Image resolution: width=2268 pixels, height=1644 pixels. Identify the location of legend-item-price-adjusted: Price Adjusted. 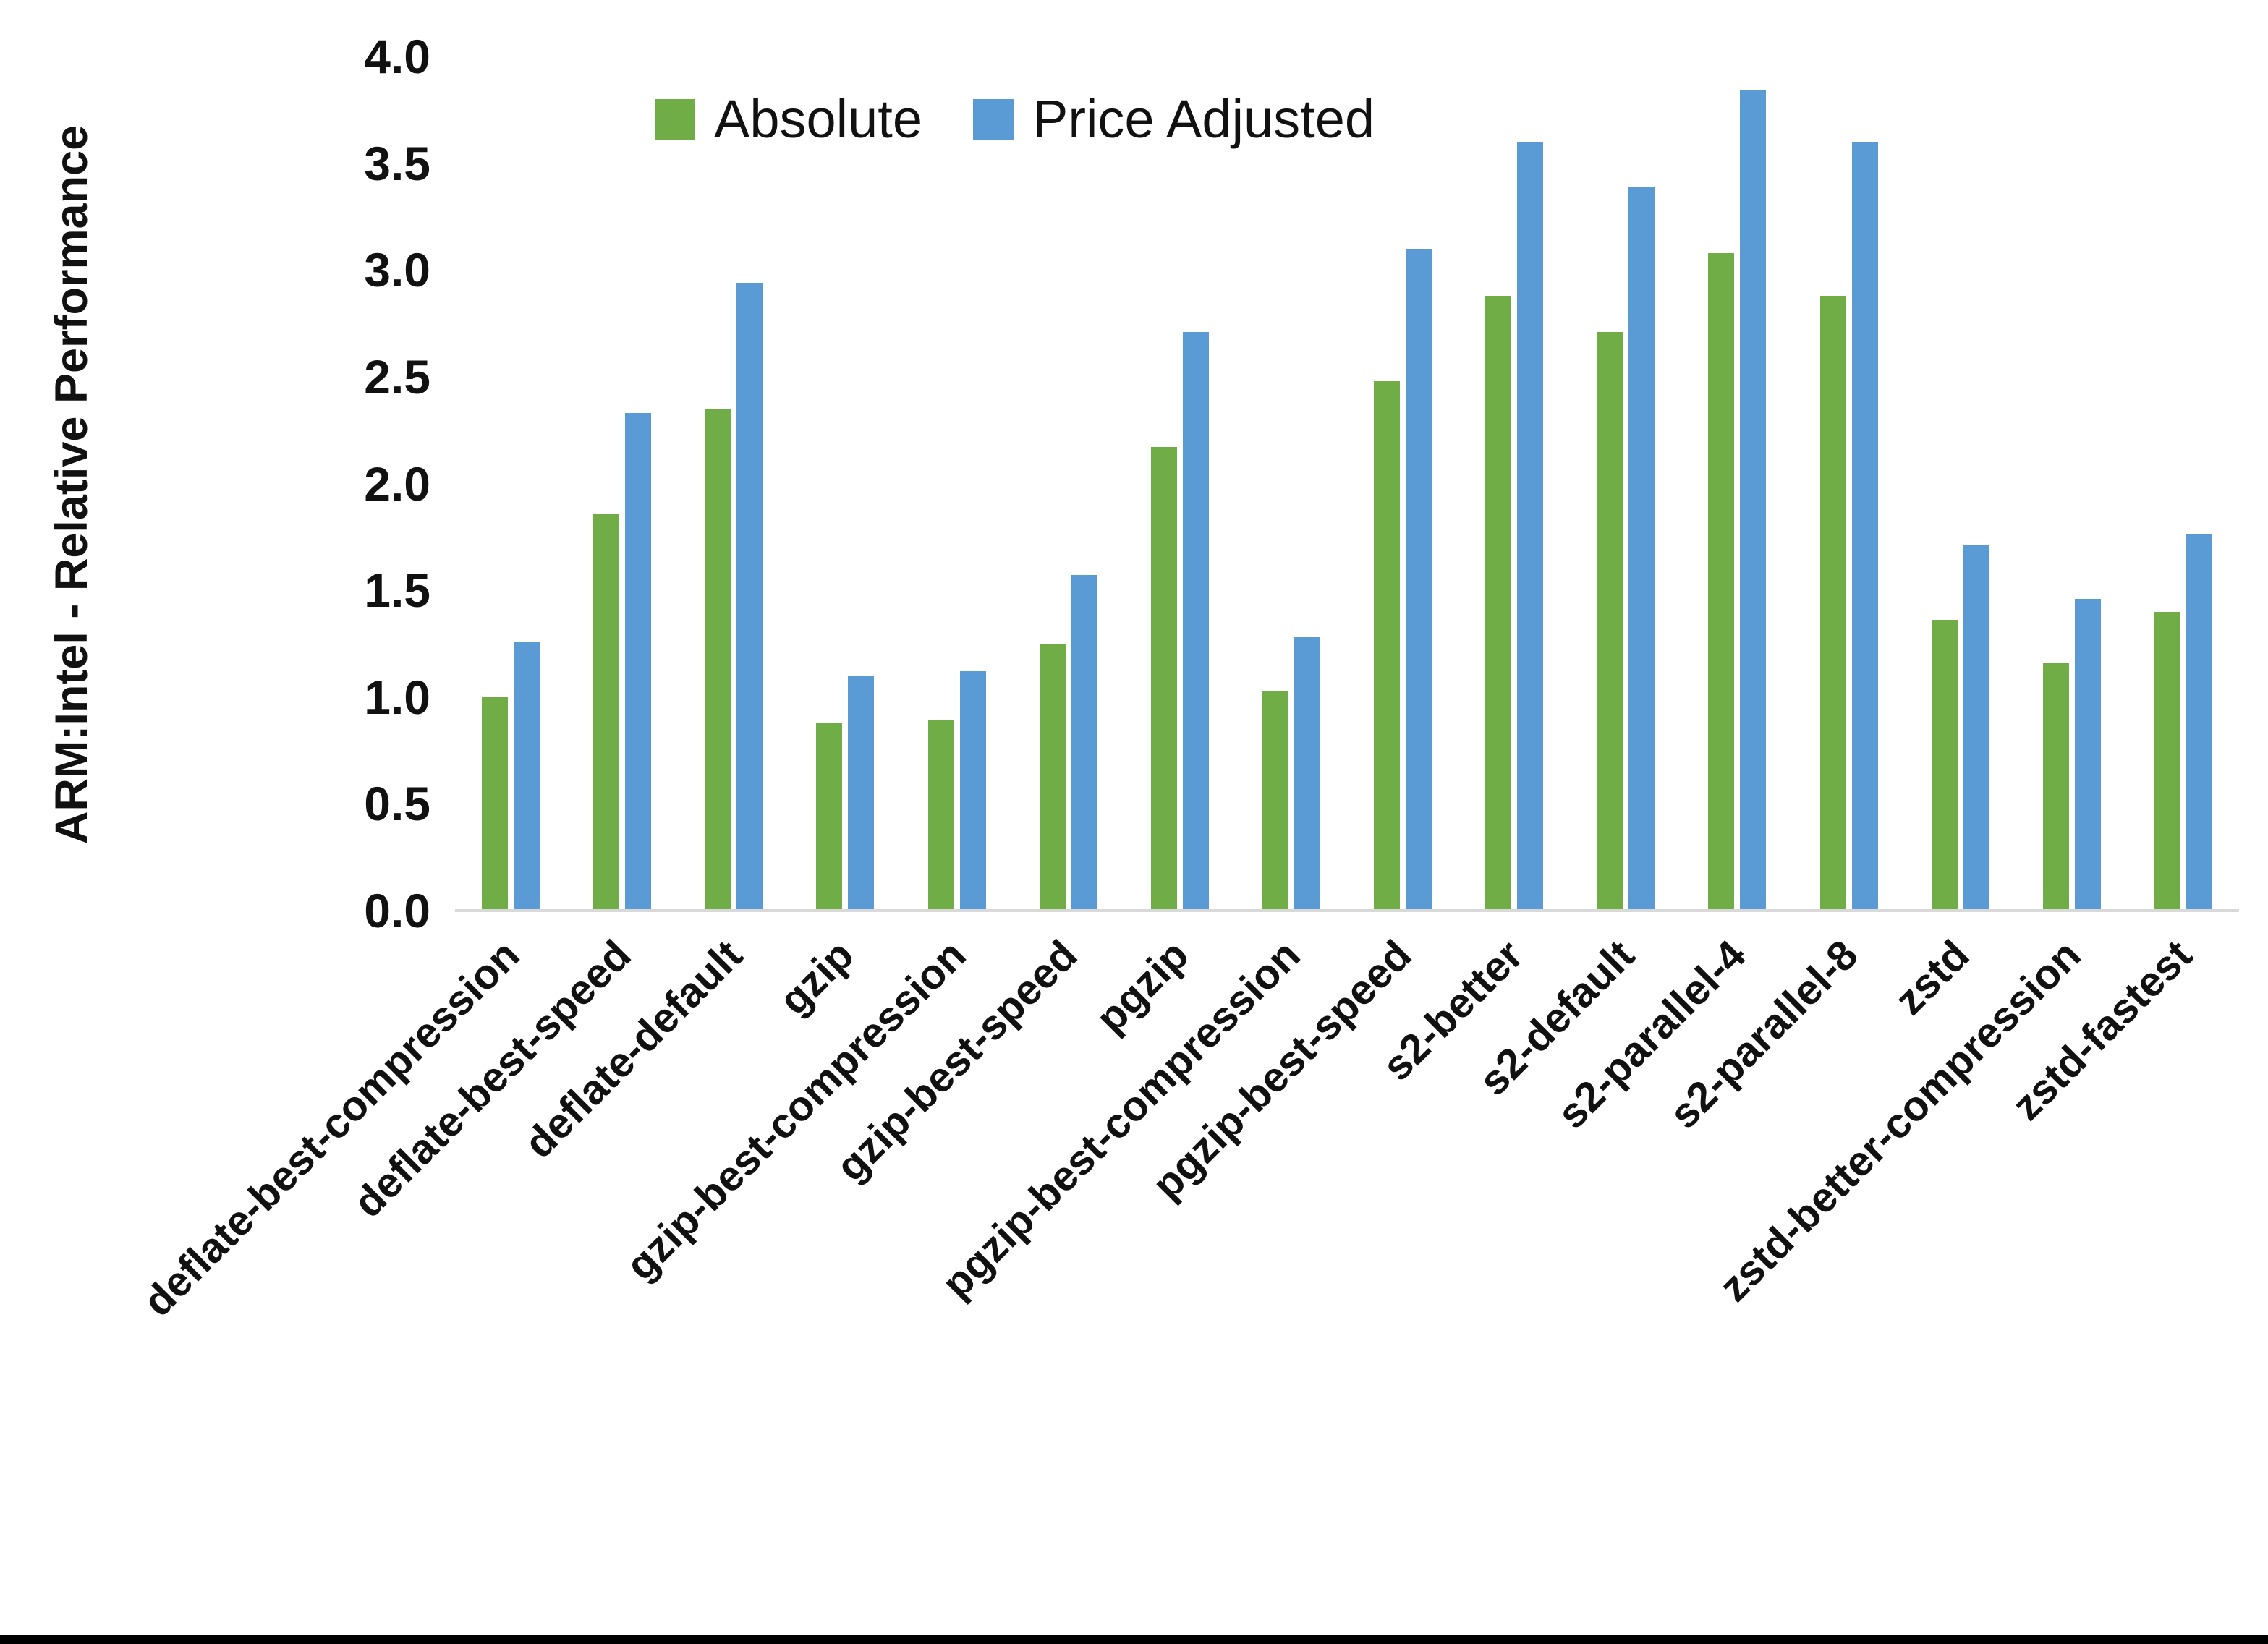
(1173, 119).